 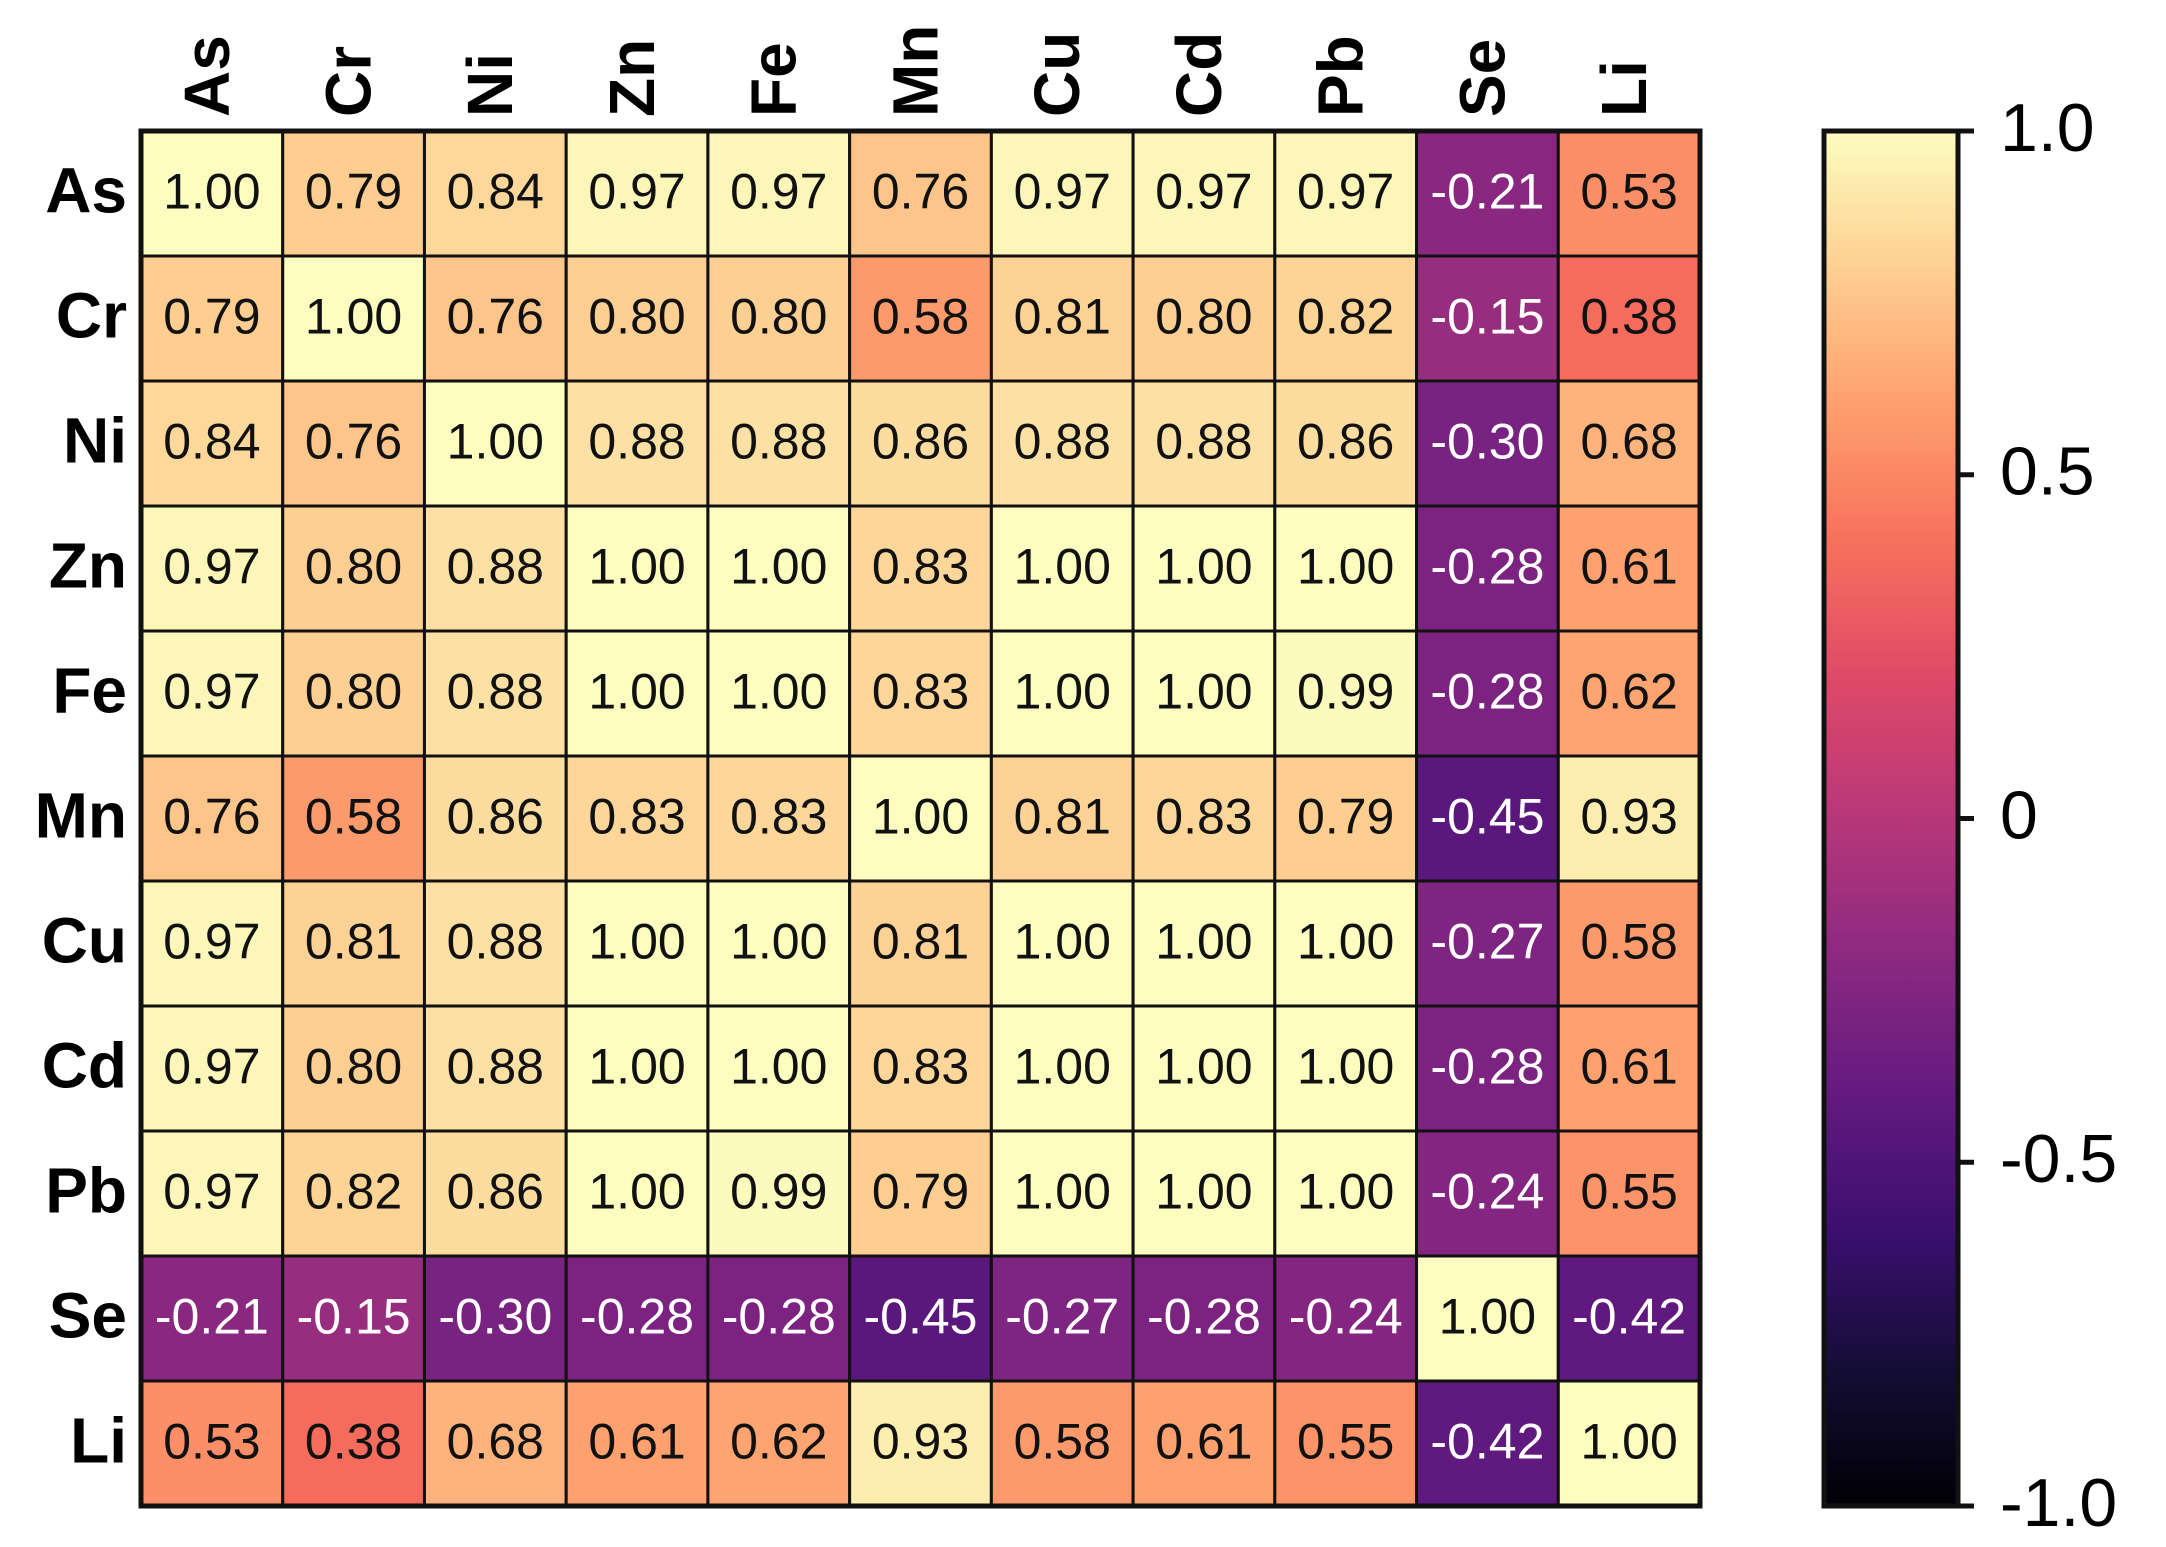 What do you see at coordinates (2019, 815) in the screenshot?
I see `colorbar-tick-label: 0` at bounding box center [2019, 815].